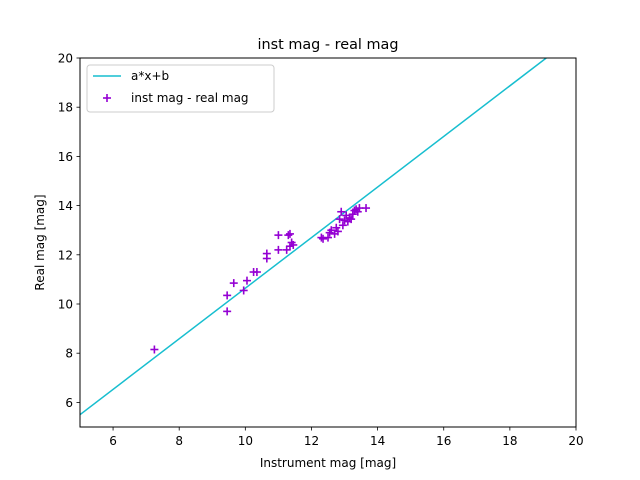 Image resolution: width=640 pixels, height=480 pixels. Describe the element at coordinates (179, 441) in the screenshot. I see `x-tick-label: 8` at that location.